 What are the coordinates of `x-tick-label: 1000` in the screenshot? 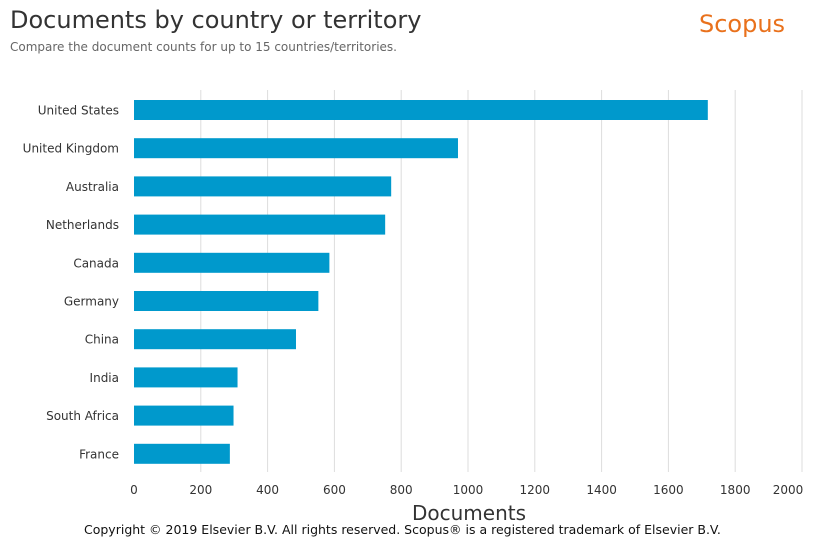 It's located at (468, 490).